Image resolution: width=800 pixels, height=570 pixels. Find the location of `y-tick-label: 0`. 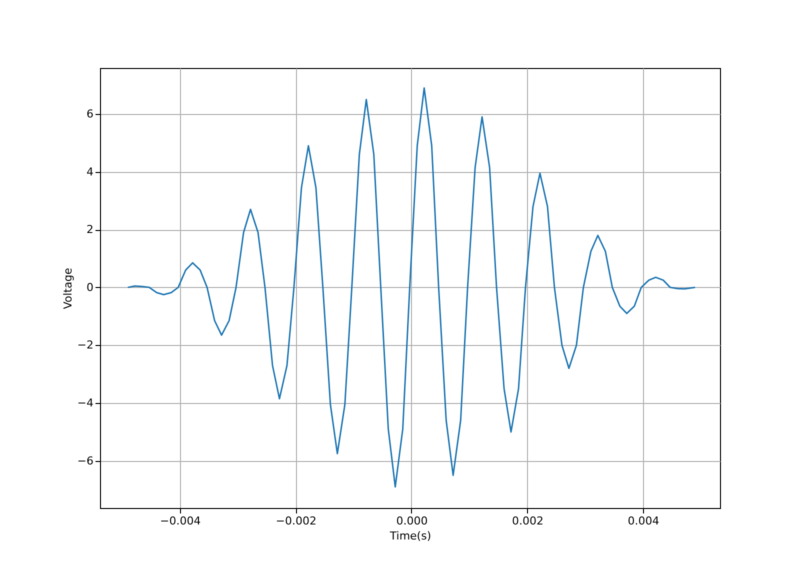

y-tick-label: 0 is located at coordinates (90, 287).